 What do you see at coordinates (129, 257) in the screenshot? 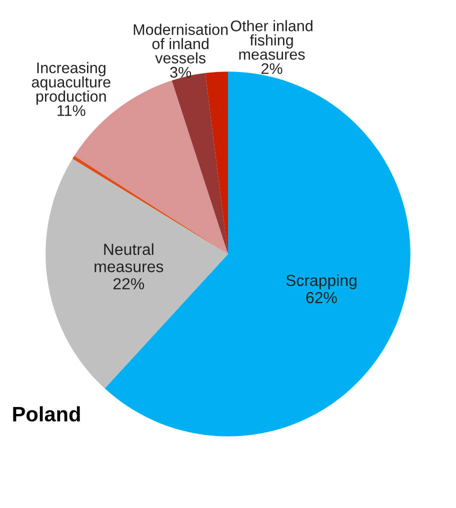
I see `slice-label: Neutral measures` at bounding box center [129, 257].